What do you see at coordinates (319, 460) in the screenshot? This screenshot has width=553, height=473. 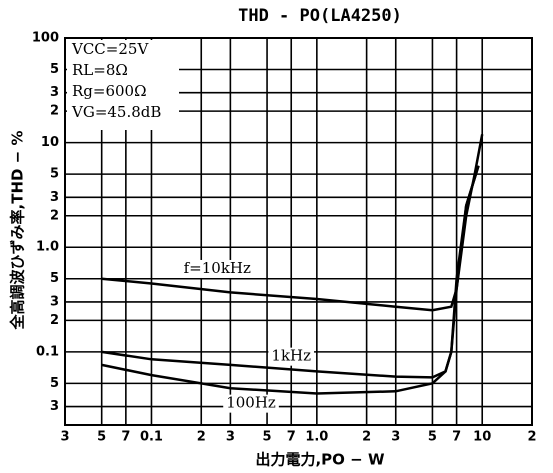 I see `x-axis-label: 出力電力,PO − W` at bounding box center [319, 460].